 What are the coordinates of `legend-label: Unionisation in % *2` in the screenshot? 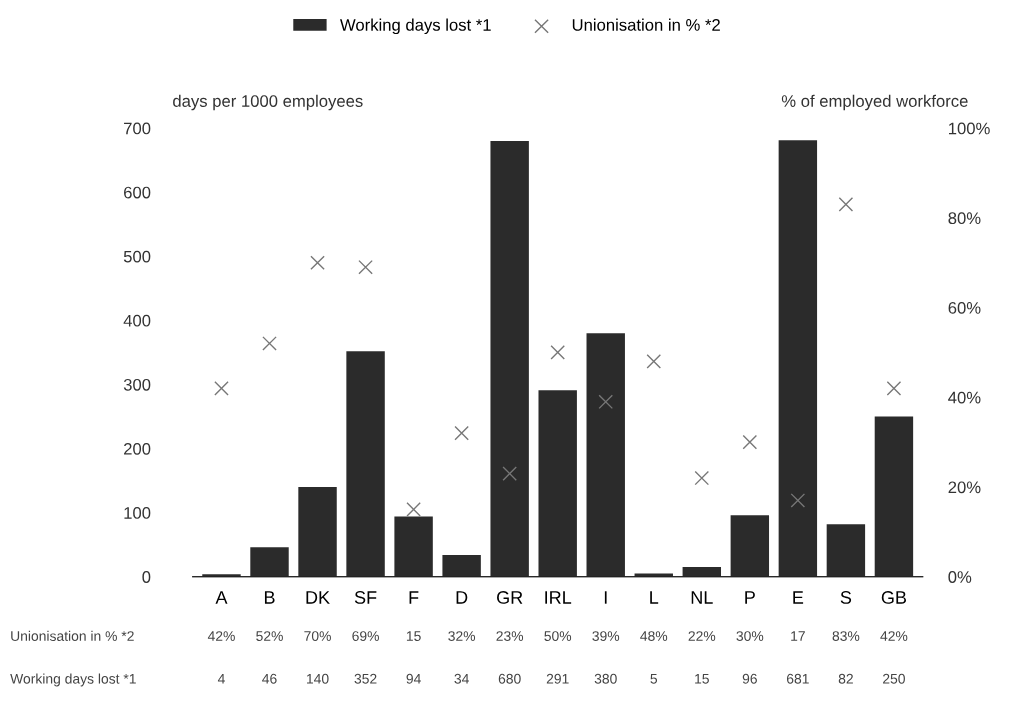 It's located at (646, 24).